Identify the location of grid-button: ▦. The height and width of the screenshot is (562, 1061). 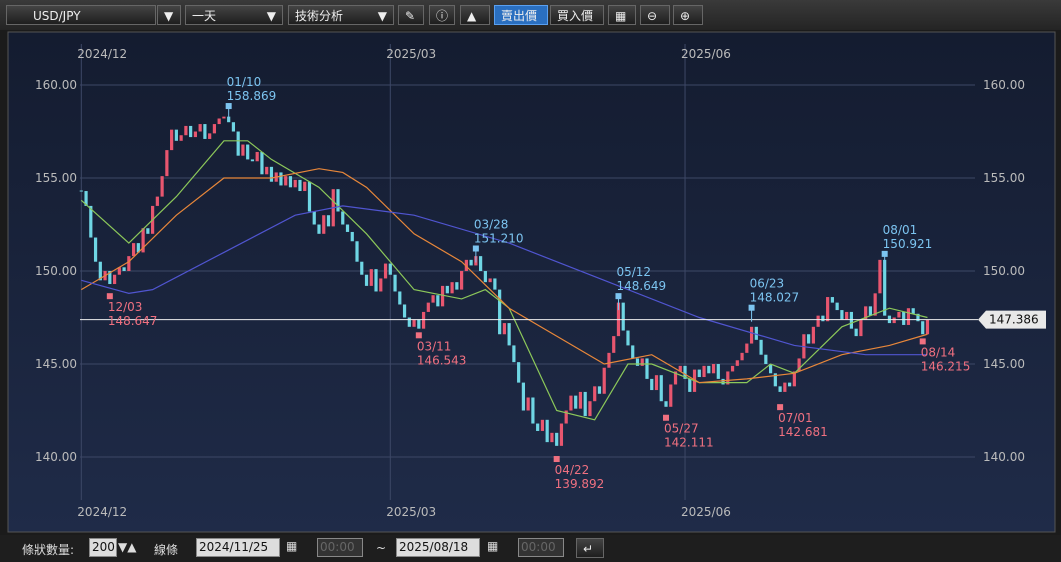
(622, 15).